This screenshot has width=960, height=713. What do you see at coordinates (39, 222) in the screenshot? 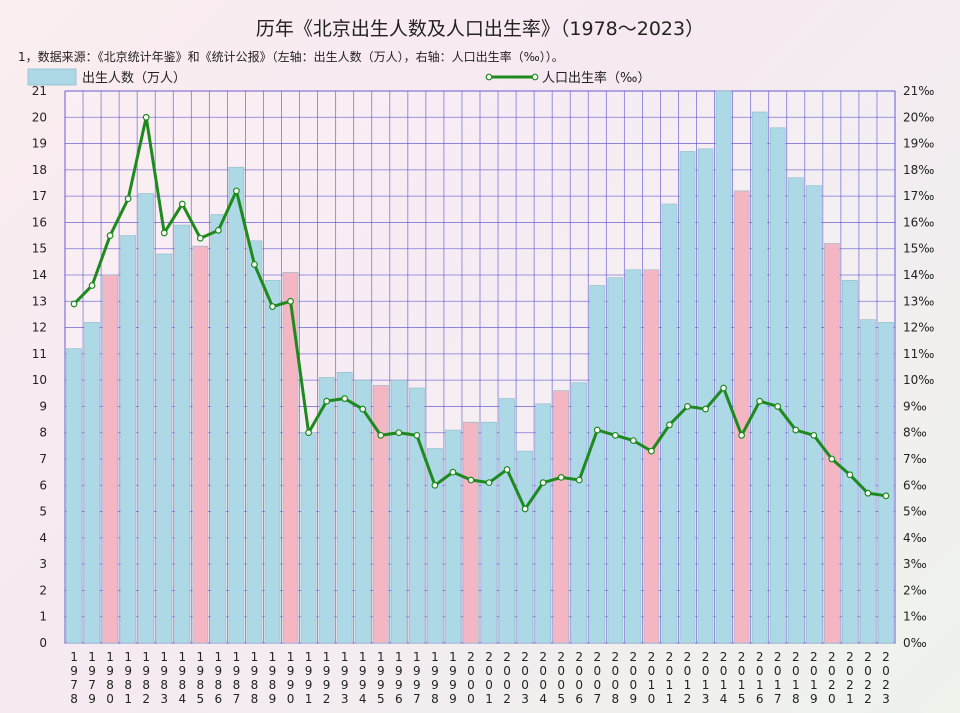
I see `left-tick-label: 16` at bounding box center [39, 222].